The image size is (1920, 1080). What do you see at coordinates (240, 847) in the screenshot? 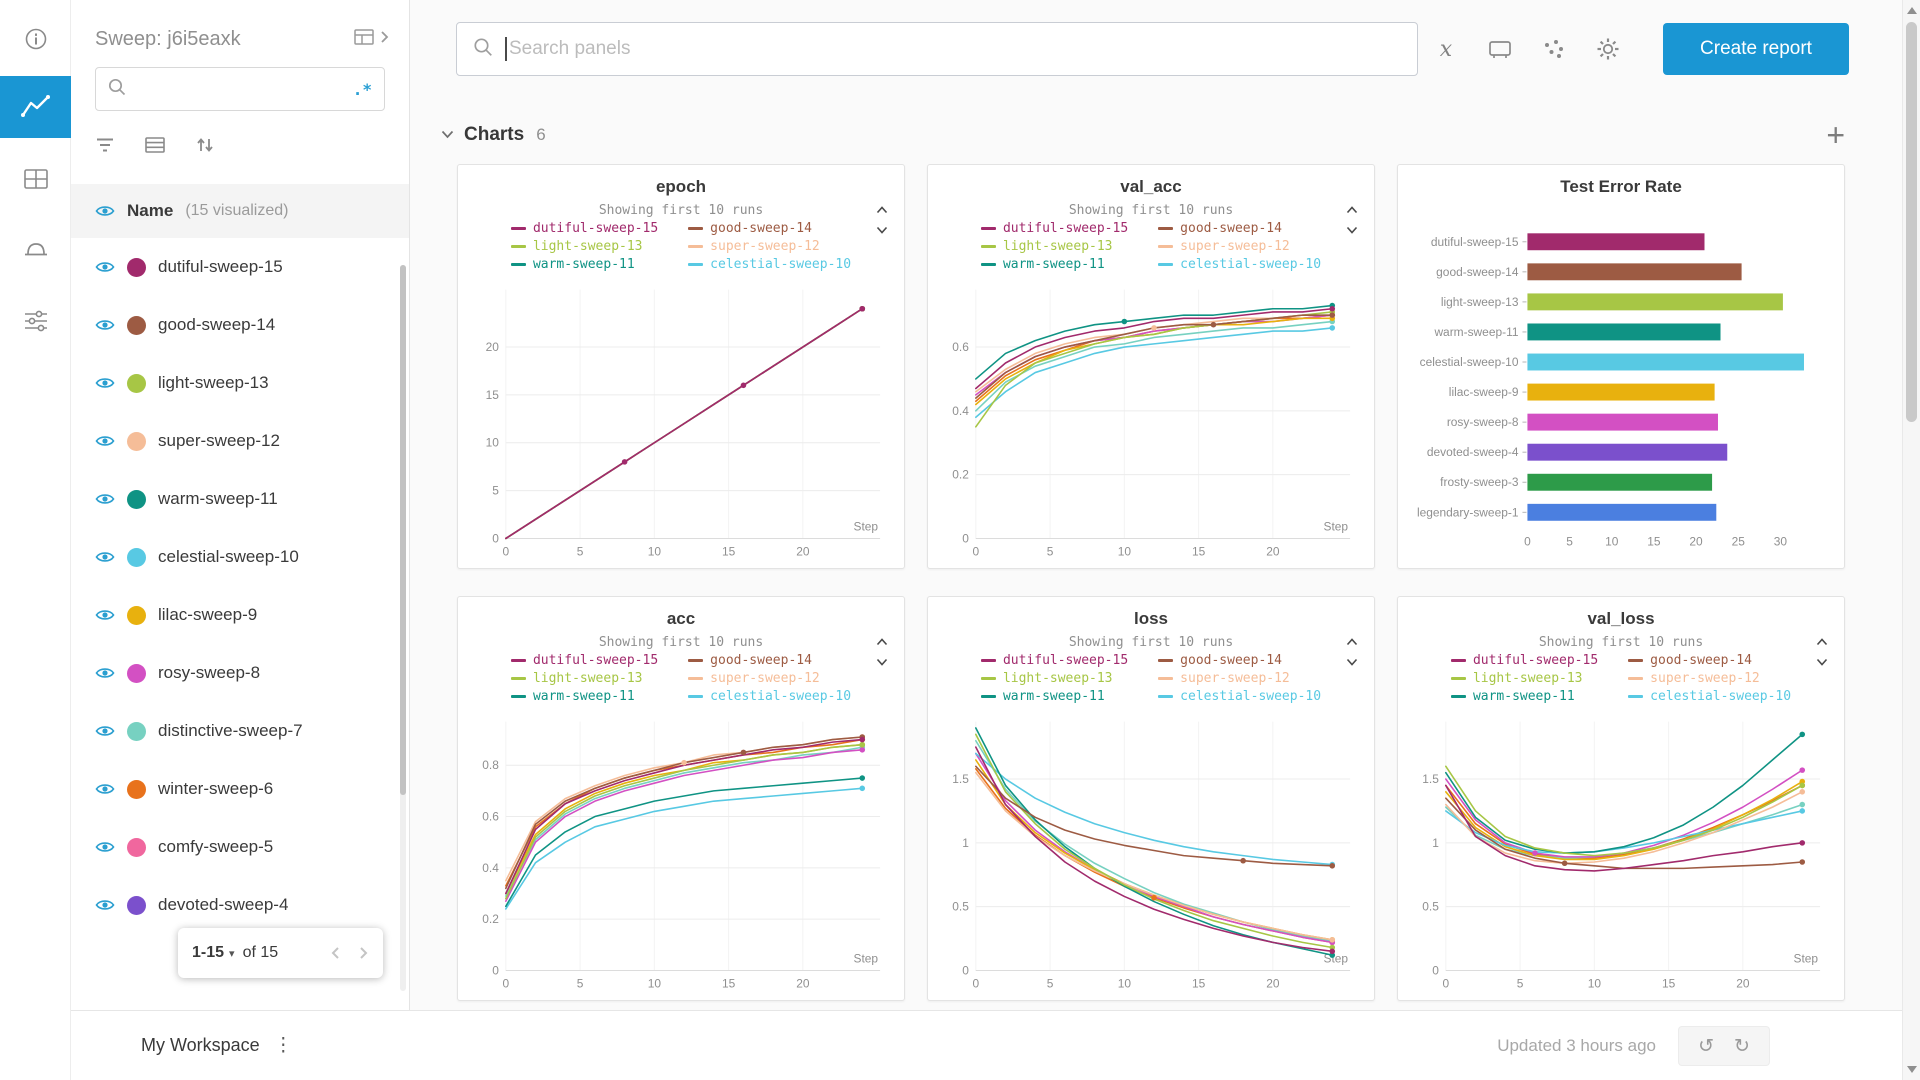
I see `run-row: comfy-sweep-5` at bounding box center [240, 847].